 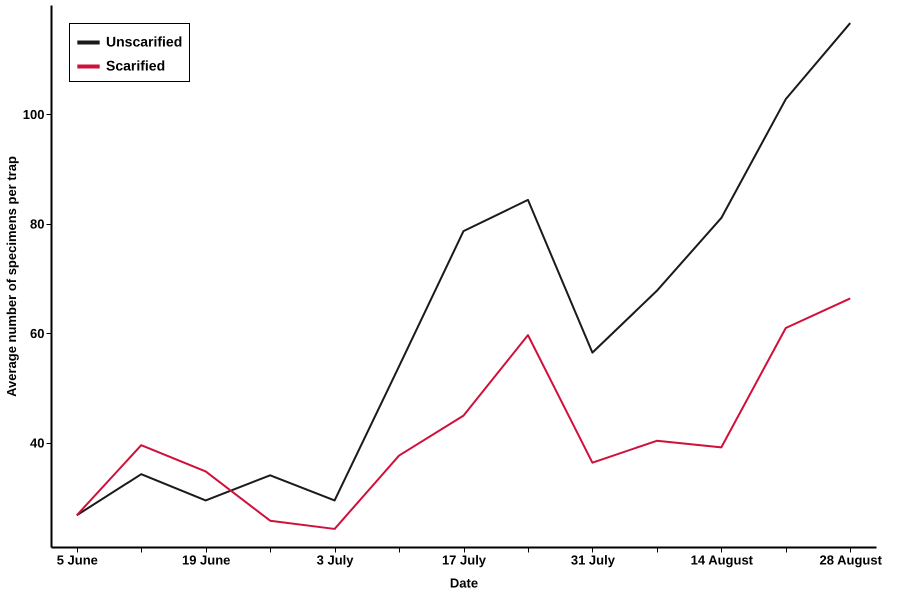 I want to click on legend-label: Unscarified, so click(x=144, y=42).